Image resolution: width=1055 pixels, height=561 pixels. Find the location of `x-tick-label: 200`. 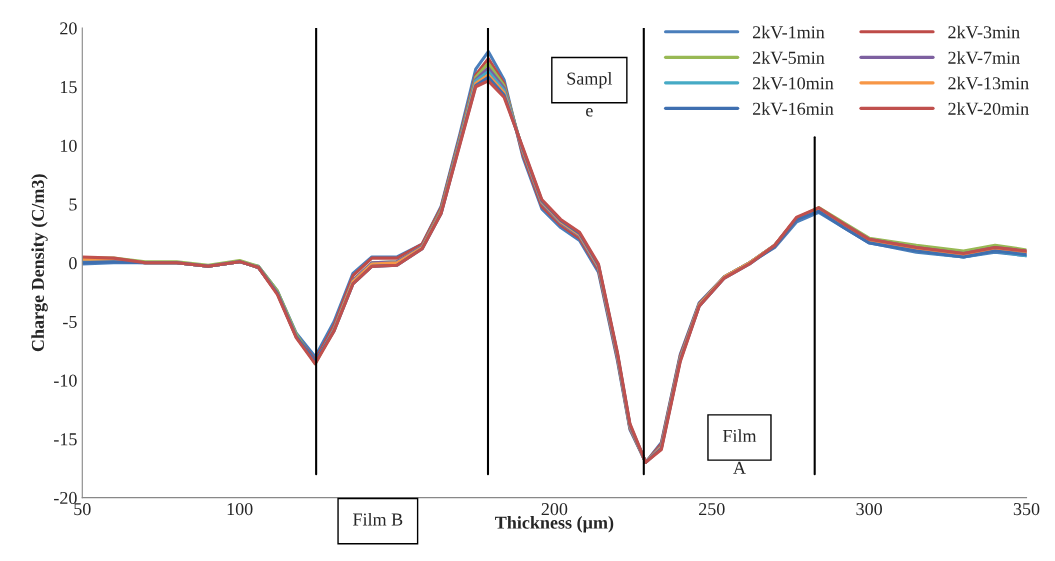

x-tick-label: 200 is located at coordinates (554, 509).